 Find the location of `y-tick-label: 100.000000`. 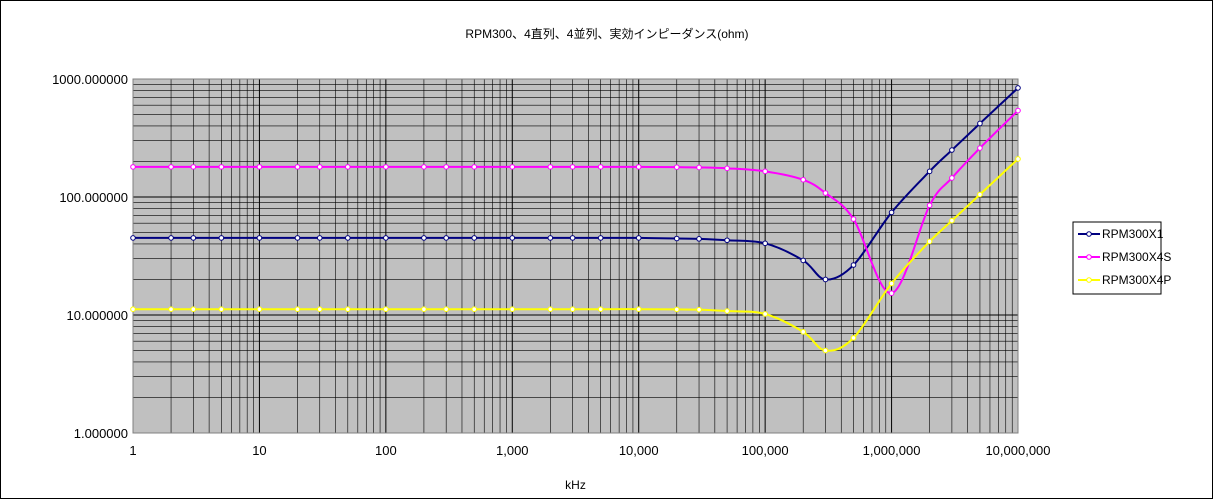

y-tick-label: 100.000000 is located at coordinates (93, 197).